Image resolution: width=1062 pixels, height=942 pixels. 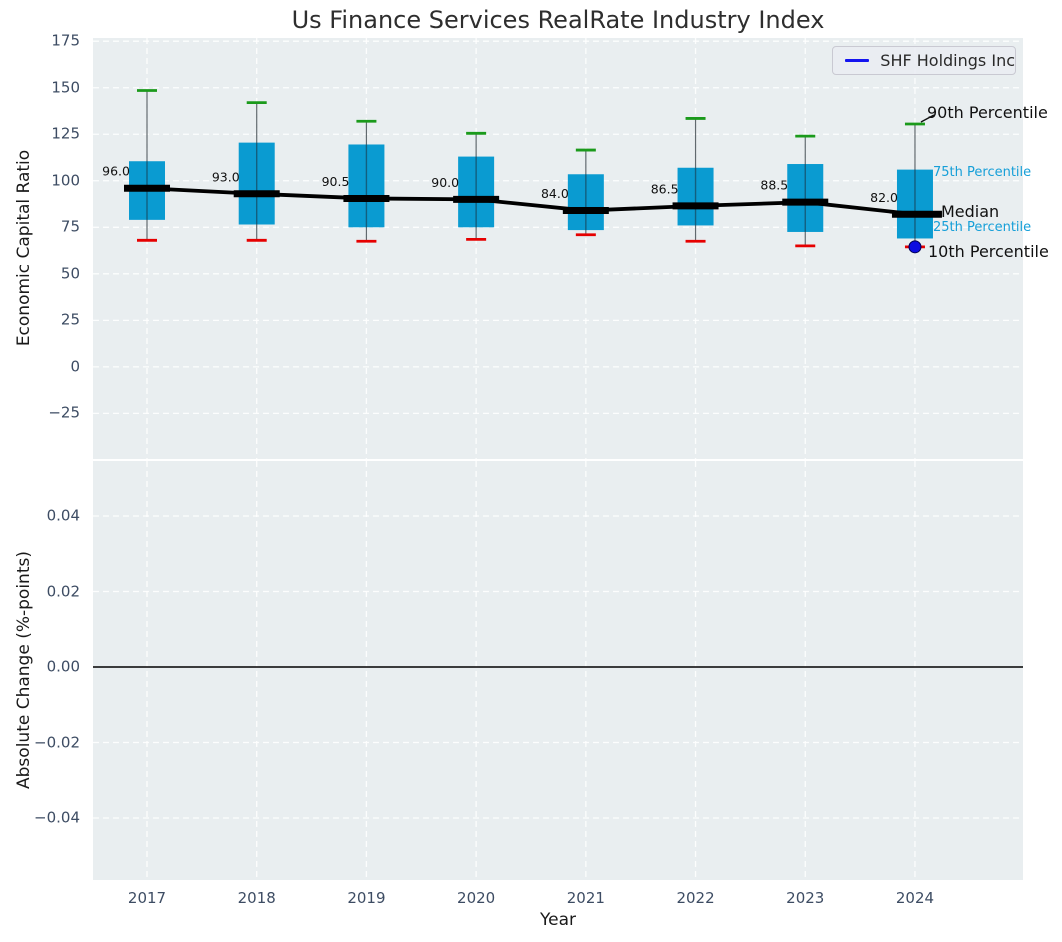 What do you see at coordinates (445, 182) in the screenshot?
I see `median-value-label: 90.0` at bounding box center [445, 182].